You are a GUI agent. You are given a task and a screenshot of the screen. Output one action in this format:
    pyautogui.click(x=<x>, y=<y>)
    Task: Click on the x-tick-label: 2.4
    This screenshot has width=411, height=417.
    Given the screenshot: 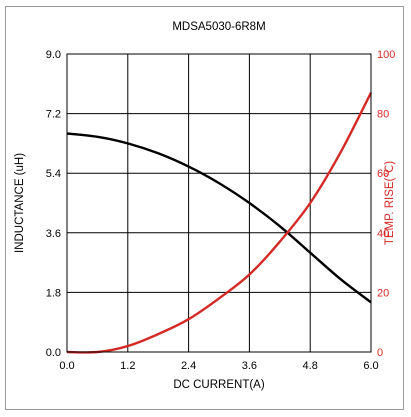 What is the action you would take?
    pyautogui.click(x=188, y=366)
    